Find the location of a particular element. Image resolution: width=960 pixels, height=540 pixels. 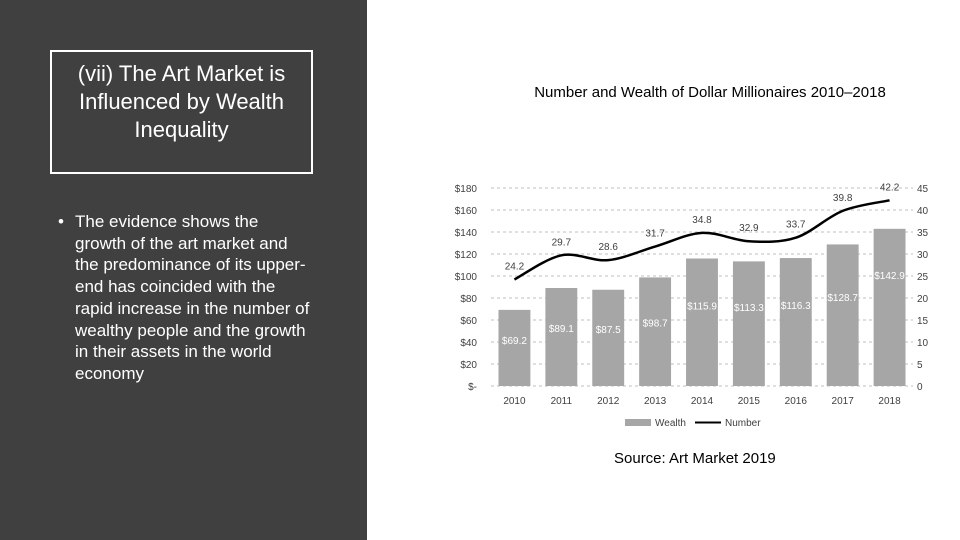

y2-tick-label: 25 is located at coordinates (923, 277).